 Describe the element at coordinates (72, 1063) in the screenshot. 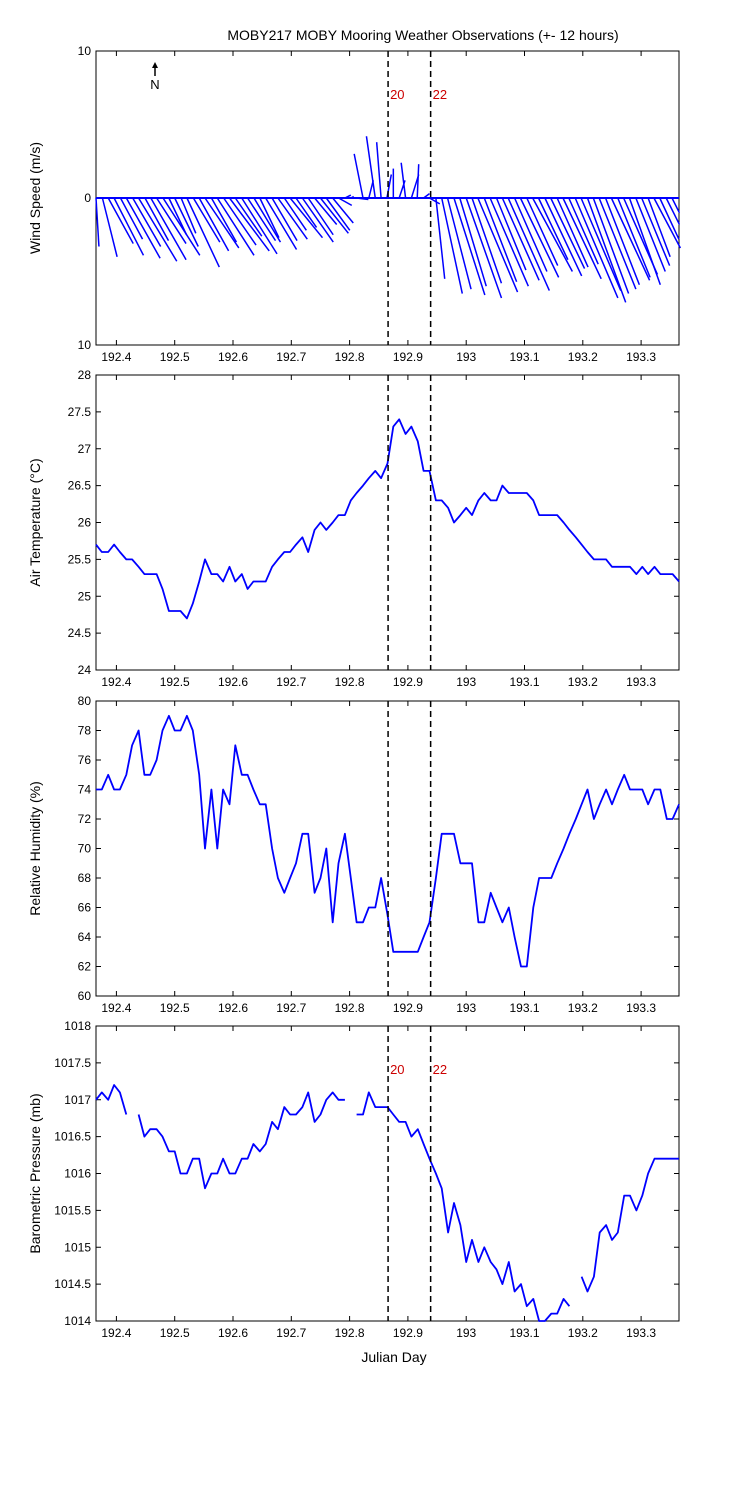

I see `y-tick-label: 1017.5` at that location.